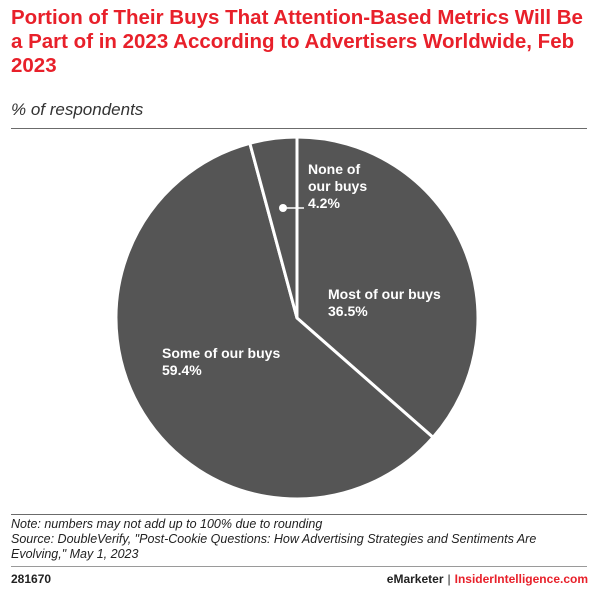  I want to click on label-some: Some of our buys 59.4%, so click(221, 361).